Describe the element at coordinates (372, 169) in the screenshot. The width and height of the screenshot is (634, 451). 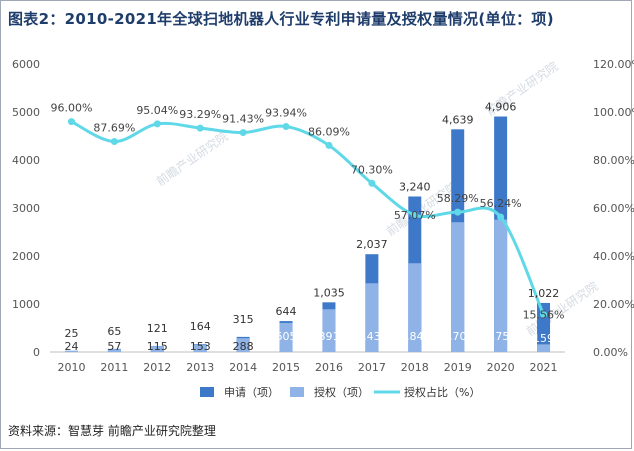
I see `rate-data-label: 70.30%` at that location.